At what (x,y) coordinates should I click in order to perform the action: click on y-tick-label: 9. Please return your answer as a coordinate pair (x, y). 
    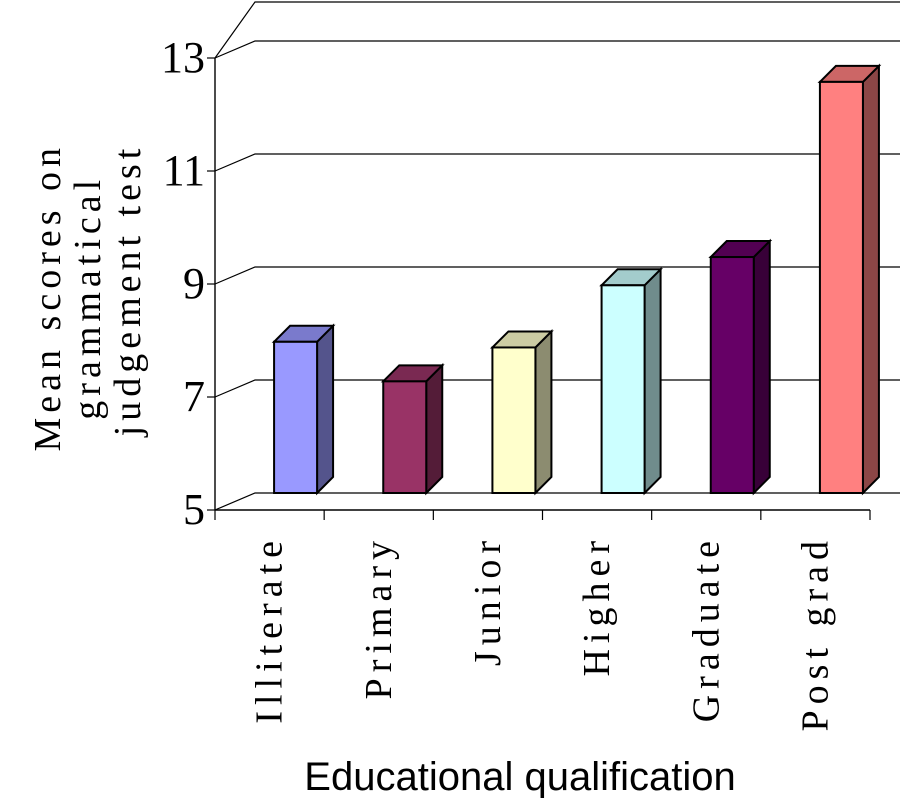
    Looking at the image, I should click on (194, 283).